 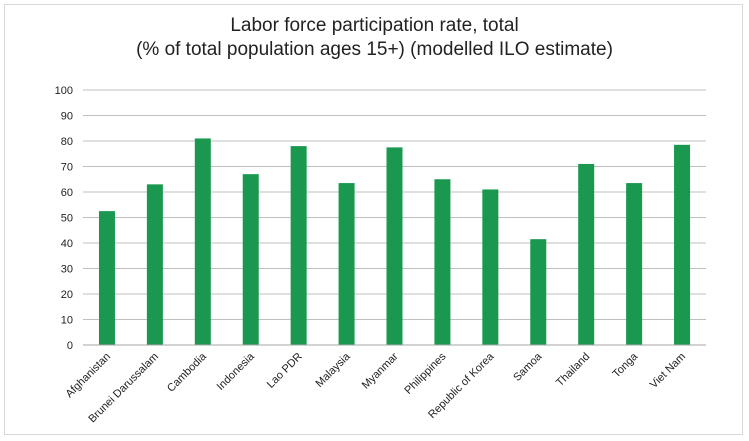 I want to click on y-tick-label: 0, so click(x=70, y=346).